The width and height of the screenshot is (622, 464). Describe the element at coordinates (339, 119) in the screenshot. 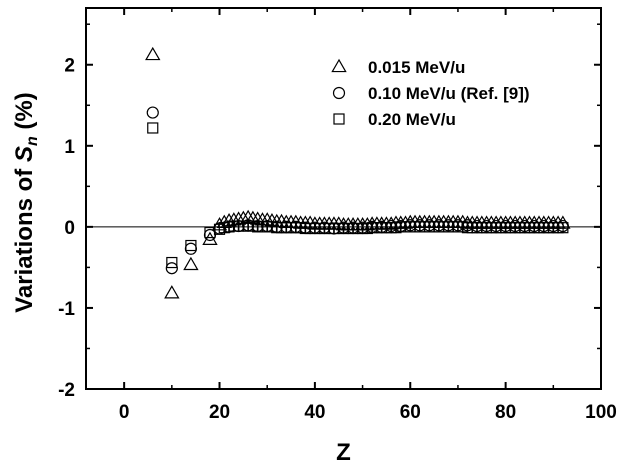

I see `legend-square-marker` at that location.